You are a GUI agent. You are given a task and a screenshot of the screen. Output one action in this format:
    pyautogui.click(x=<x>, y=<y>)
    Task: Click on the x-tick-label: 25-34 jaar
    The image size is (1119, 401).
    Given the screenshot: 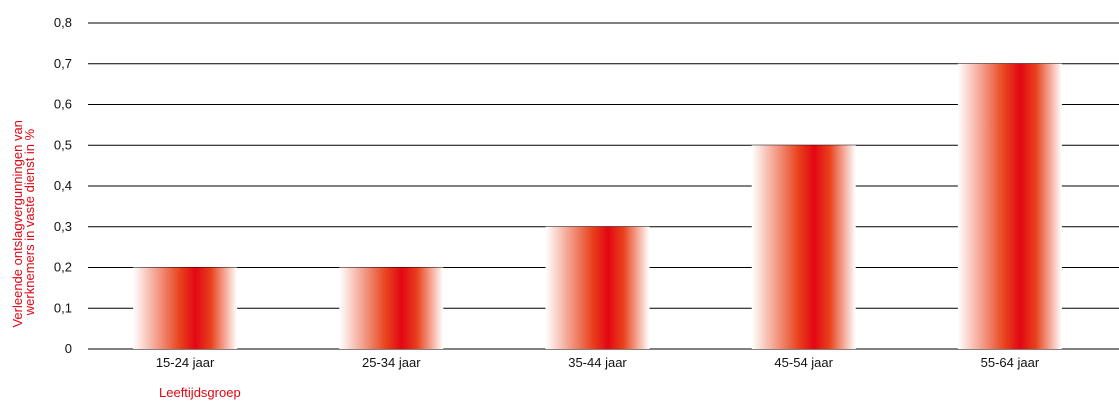 What is the action you would take?
    pyautogui.click(x=391, y=362)
    